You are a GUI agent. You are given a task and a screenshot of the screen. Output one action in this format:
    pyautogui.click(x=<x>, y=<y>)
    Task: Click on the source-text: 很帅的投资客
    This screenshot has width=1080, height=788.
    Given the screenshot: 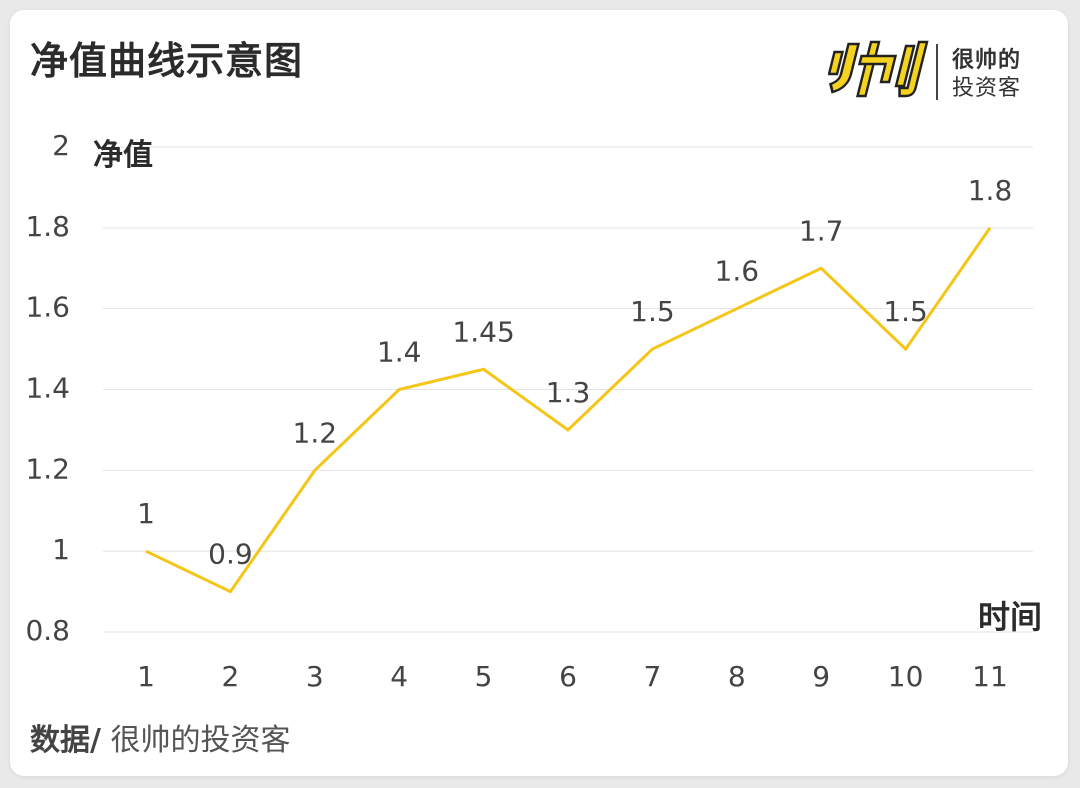 What is the action you would take?
    pyautogui.click(x=195, y=740)
    